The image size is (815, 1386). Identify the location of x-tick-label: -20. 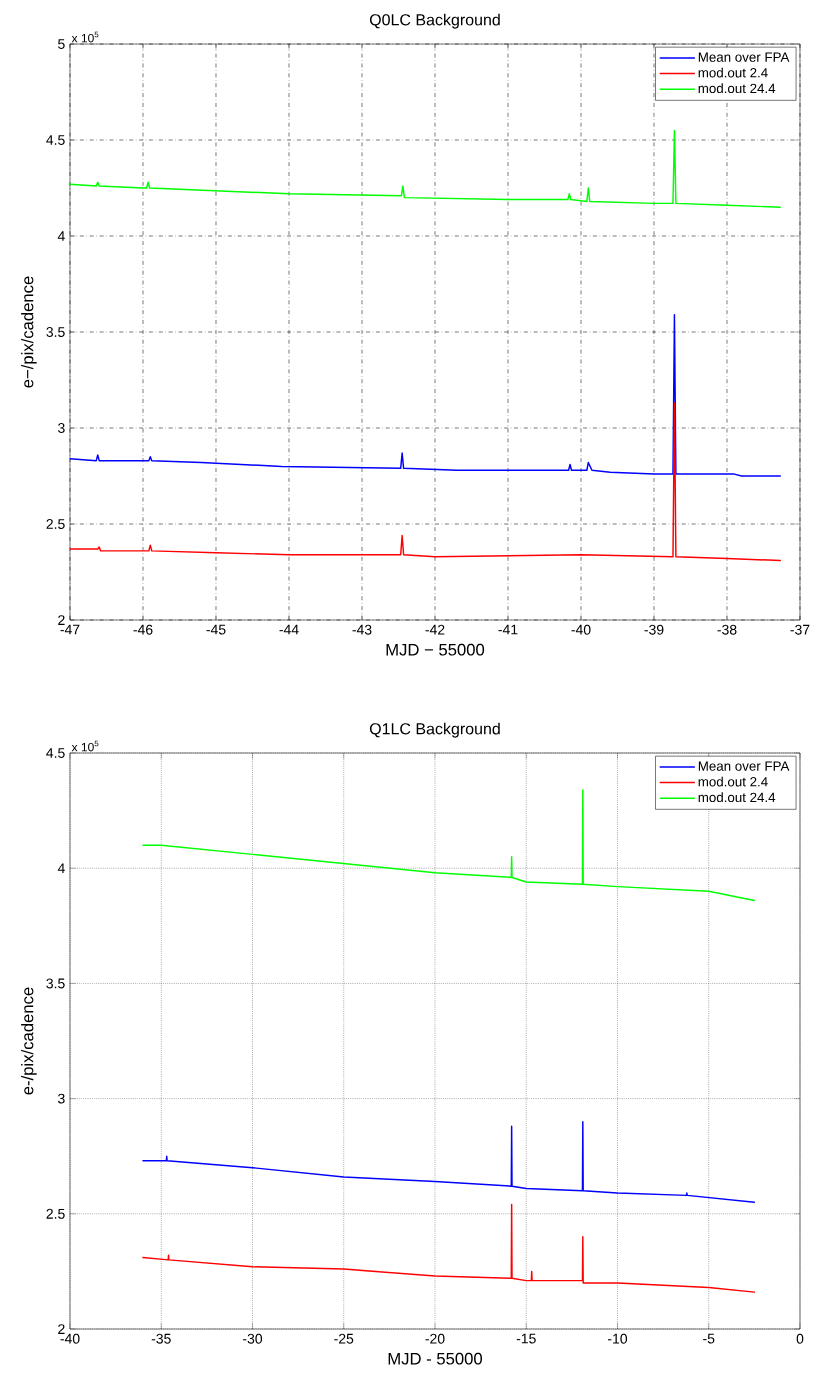
(435, 1338).